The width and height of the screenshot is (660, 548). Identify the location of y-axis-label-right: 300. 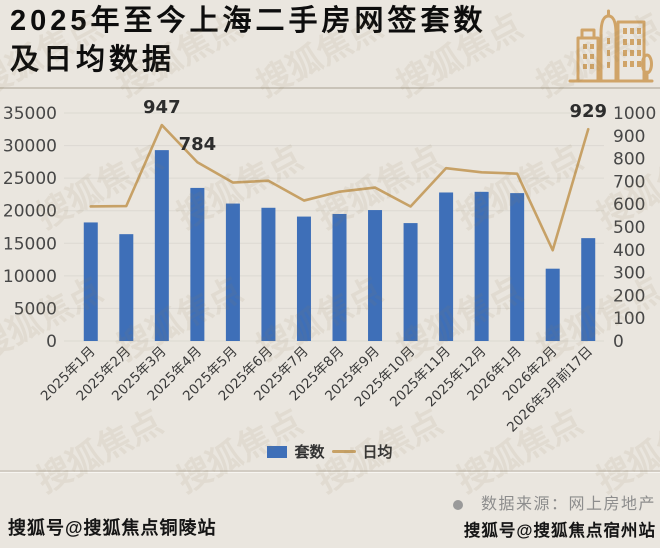
(629, 274).